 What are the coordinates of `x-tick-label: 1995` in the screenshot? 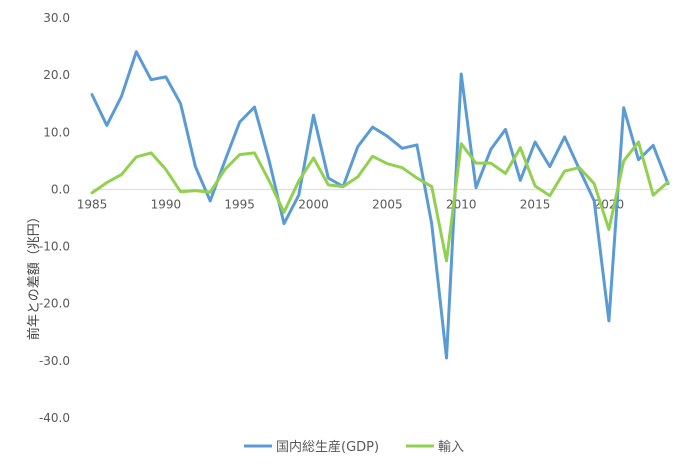 It's located at (239, 204).